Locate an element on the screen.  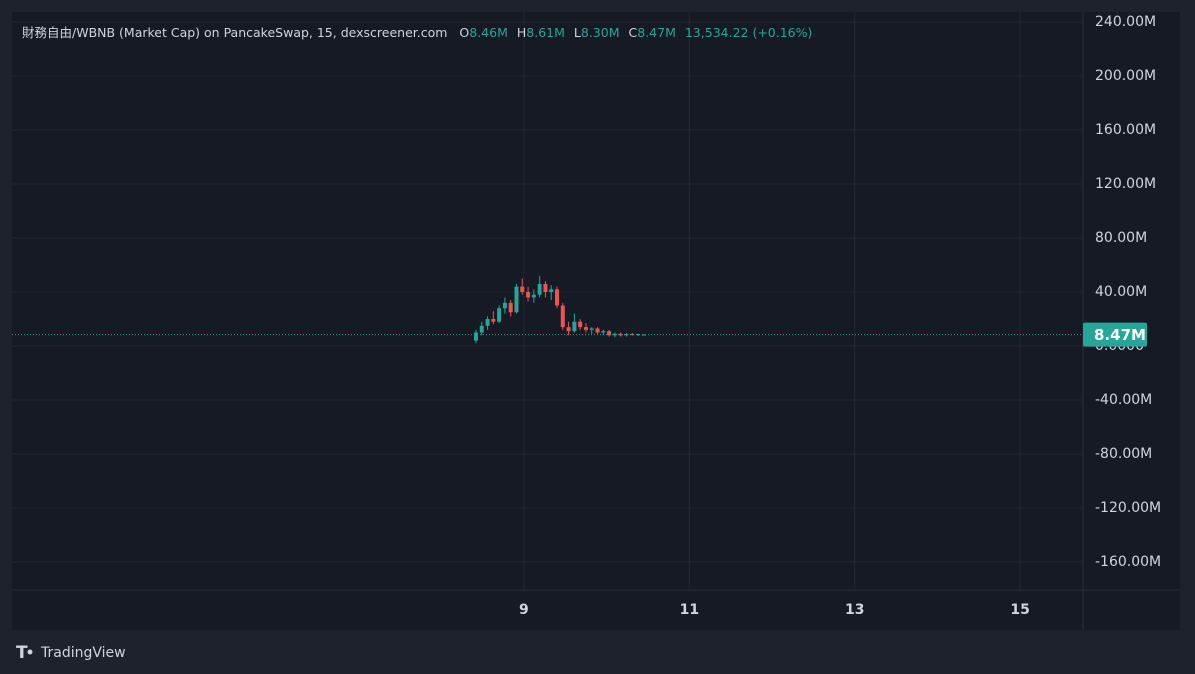
footer: T TradingView is located at coordinates (71, 653).